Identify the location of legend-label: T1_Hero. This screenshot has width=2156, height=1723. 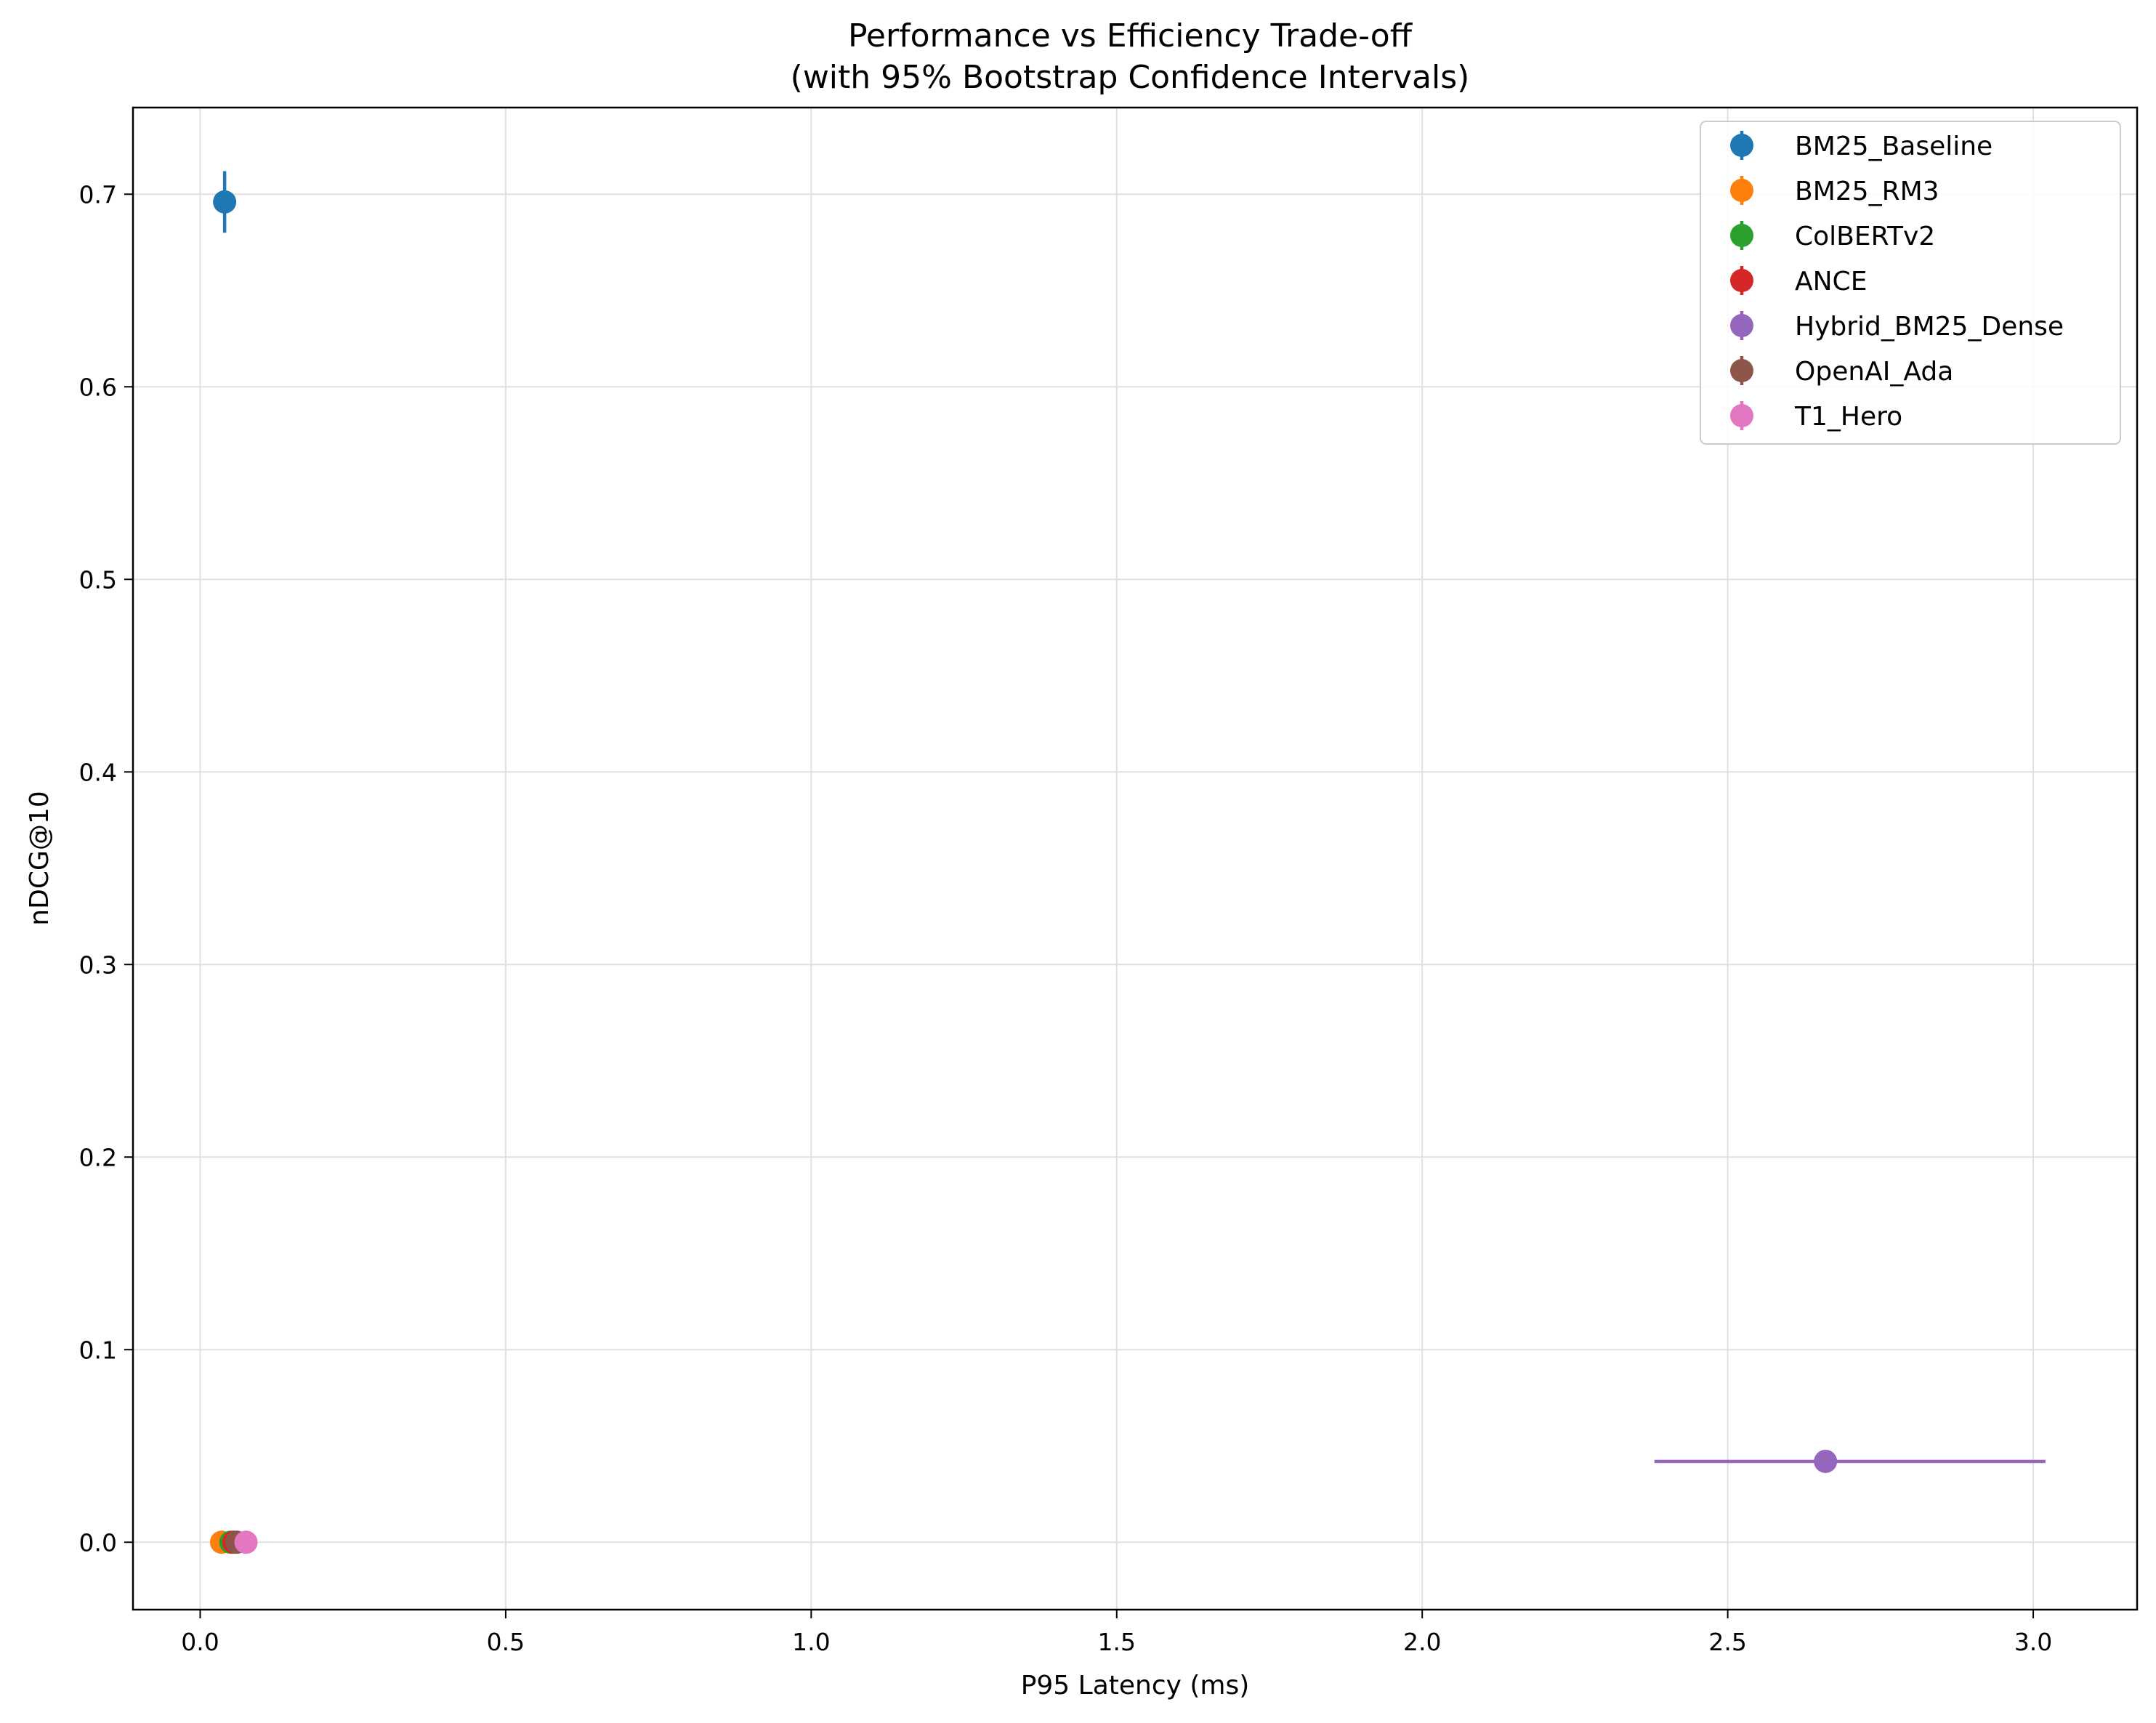
(1848, 417).